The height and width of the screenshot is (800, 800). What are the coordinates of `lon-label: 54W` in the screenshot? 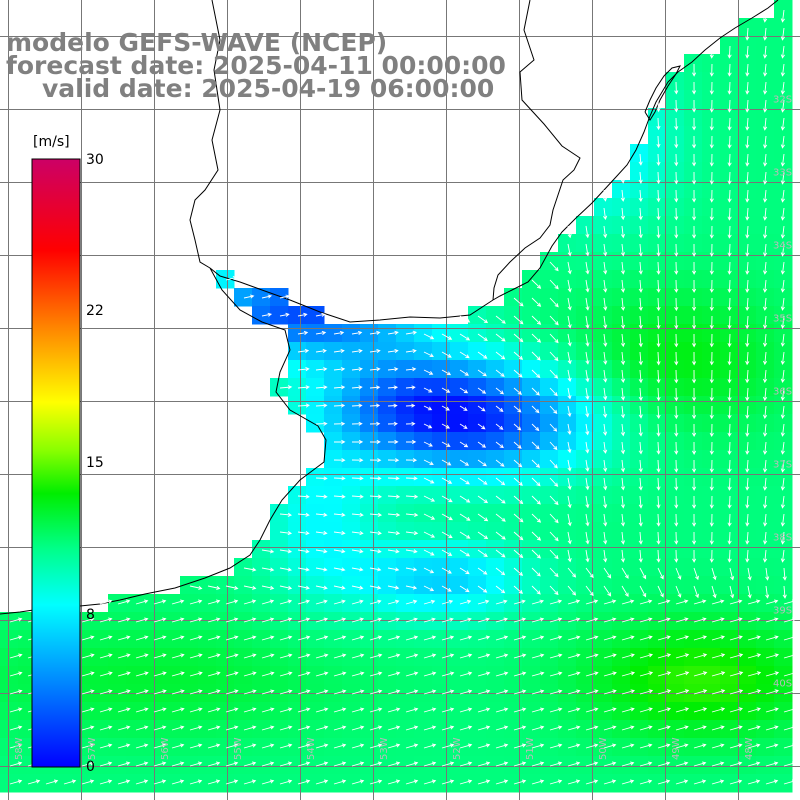 It's located at (311, 748).